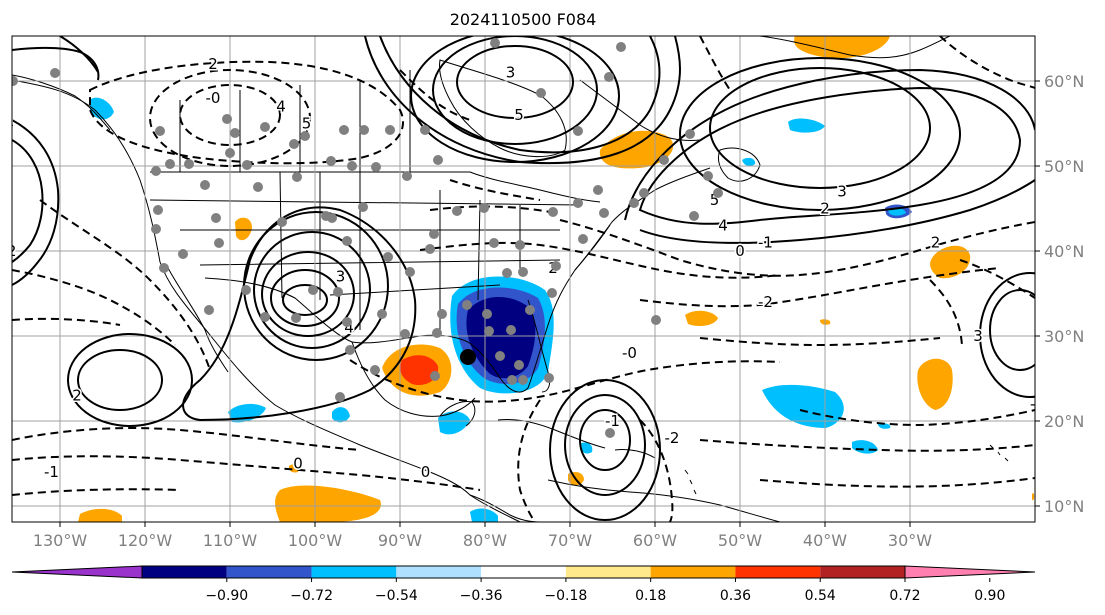 The image size is (1105, 615). What do you see at coordinates (230, 540) in the screenshot?
I see `x-tick-label: 110°W` at bounding box center [230, 540].